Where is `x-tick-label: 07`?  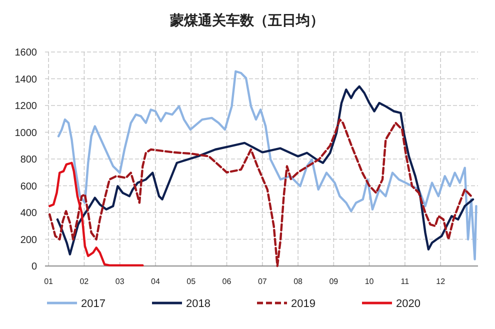
x-tick-label: 07 is located at coordinates (263, 281).